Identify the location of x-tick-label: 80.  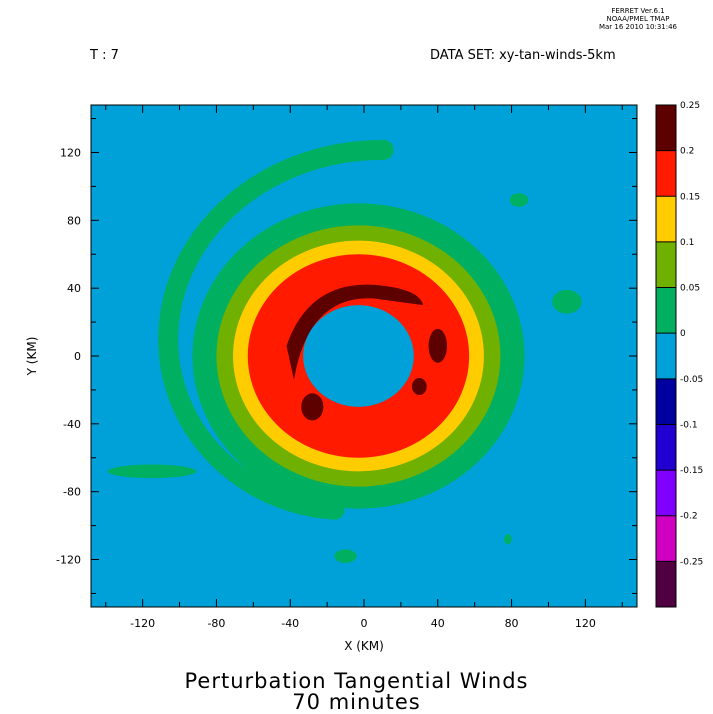
(512, 623).